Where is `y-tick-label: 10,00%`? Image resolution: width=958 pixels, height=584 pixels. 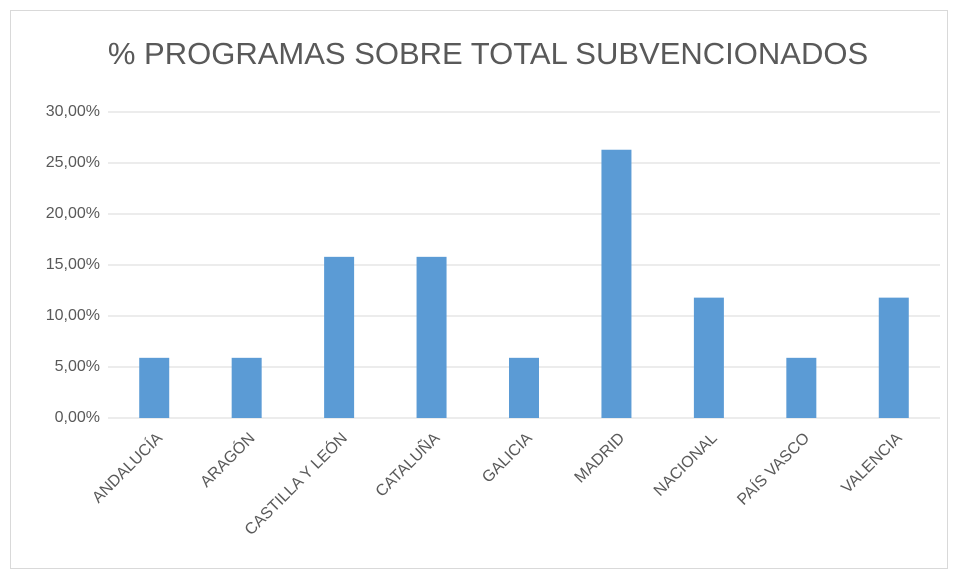
y-tick-label: 10,00% is located at coordinates (73, 315).